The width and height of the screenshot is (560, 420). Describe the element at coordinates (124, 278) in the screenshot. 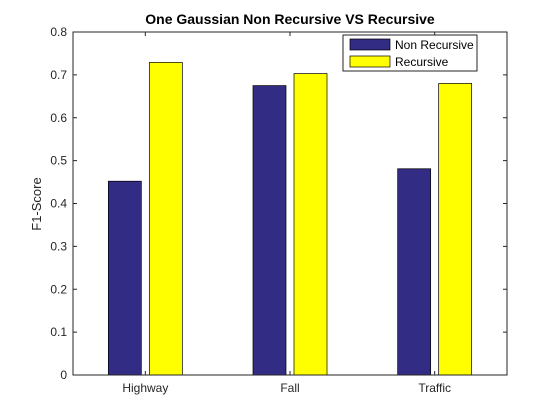

I see `bar-non-recursive-highway` at that location.